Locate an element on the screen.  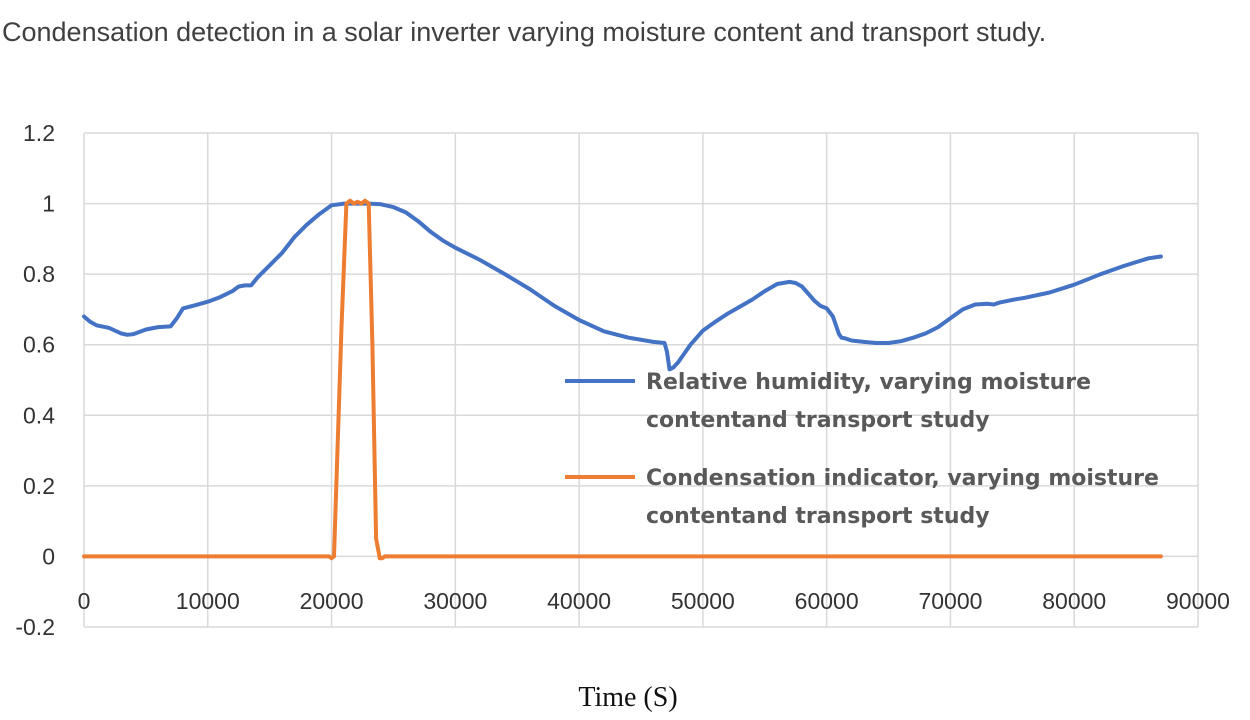
x-tick-label: 0 is located at coordinates (84, 601).